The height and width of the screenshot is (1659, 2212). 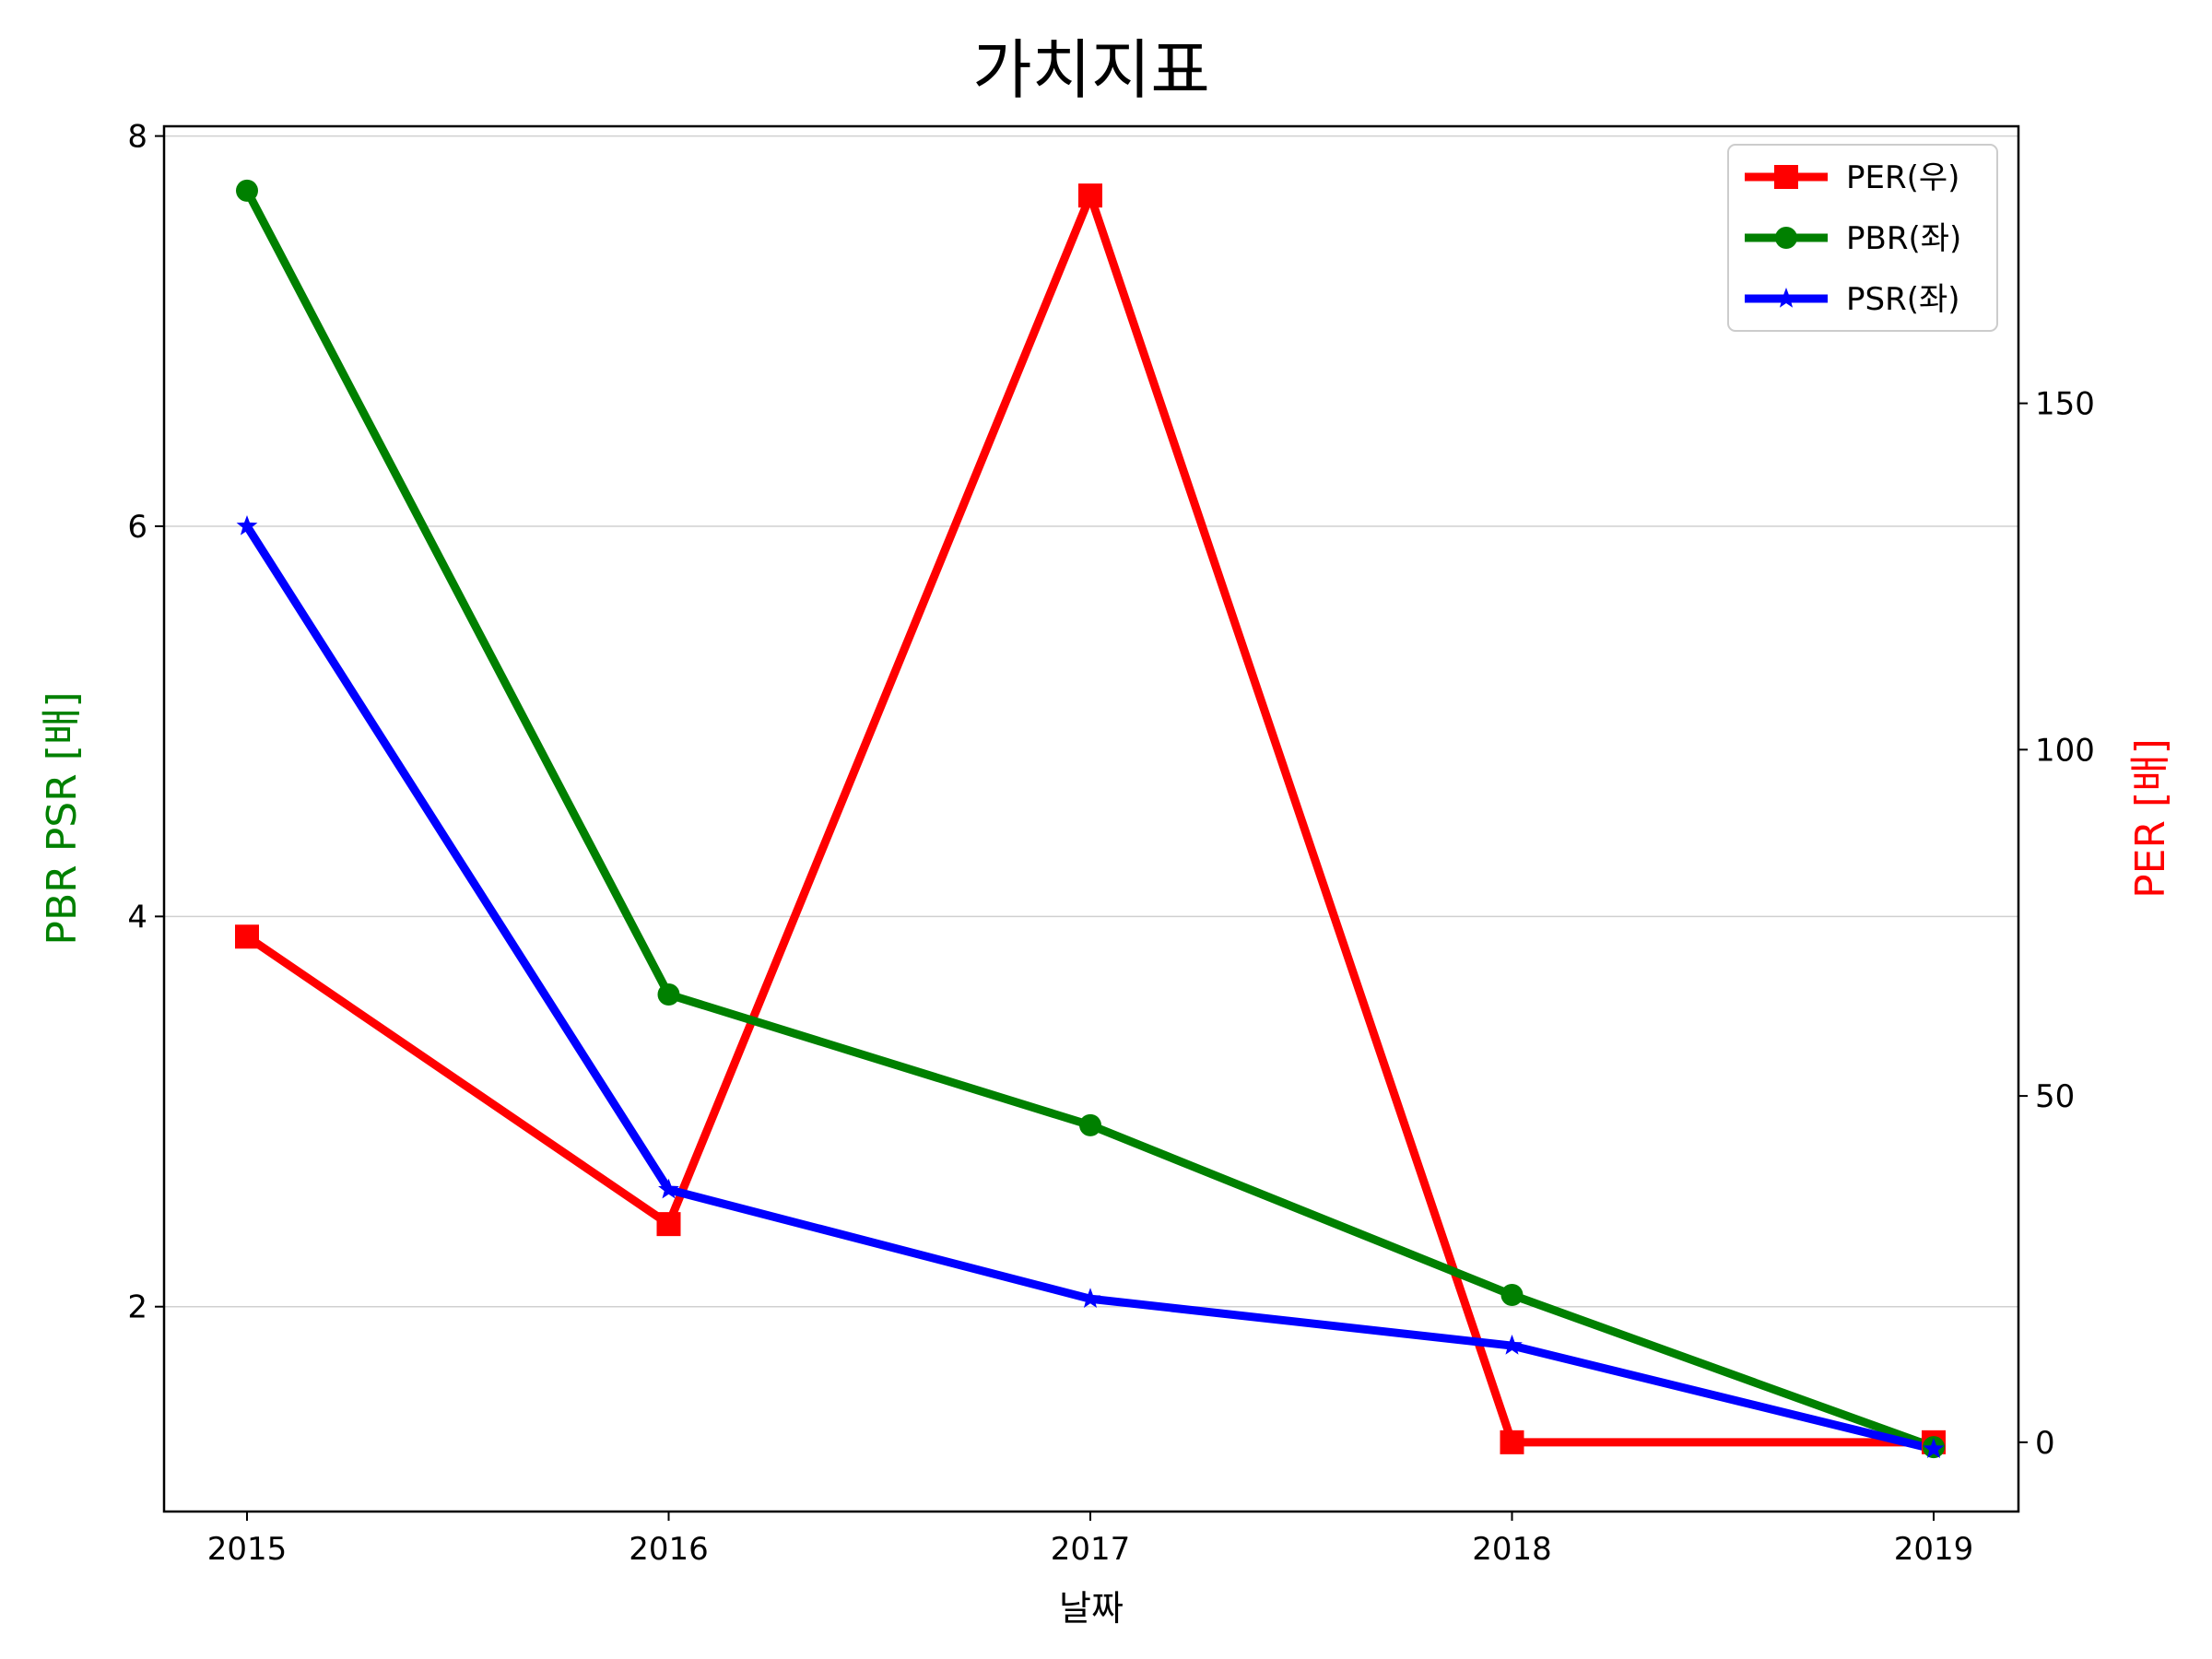 What do you see at coordinates (2065, 750) in the screenshot?
I see `y-right-tick-label: 100` at bounding box center [2065, 750].